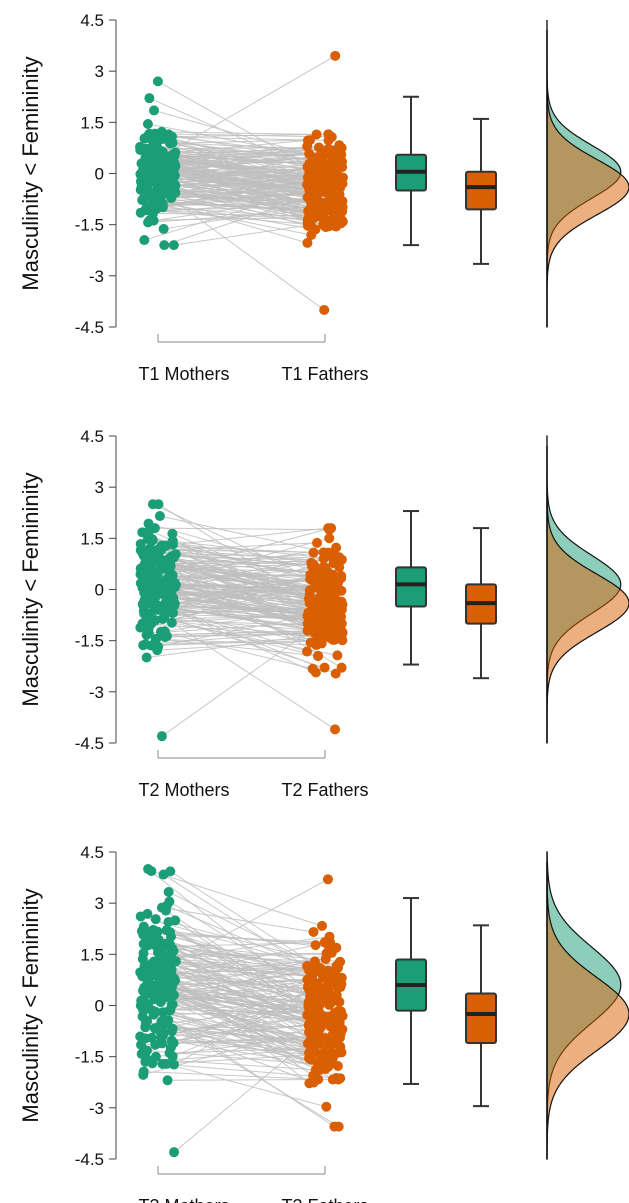 This screenshot has width=629, height=1203. I want to click on x-tick-label: T1 Fathers, so click(324, 374).